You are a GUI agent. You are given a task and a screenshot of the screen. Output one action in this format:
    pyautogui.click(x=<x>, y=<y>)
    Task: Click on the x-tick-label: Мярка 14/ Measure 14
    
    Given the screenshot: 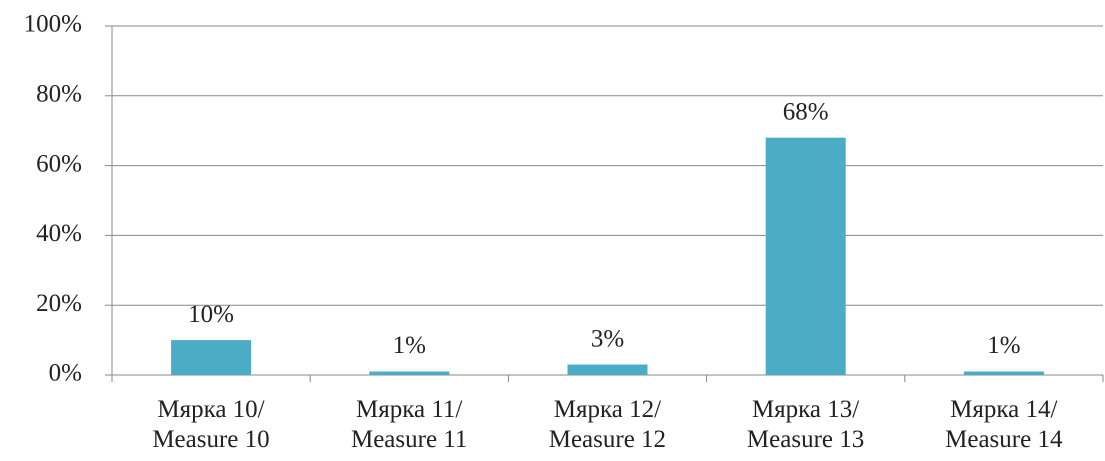 What is the action you would take?
    pyautogui.click(x=1004, y=424)
    